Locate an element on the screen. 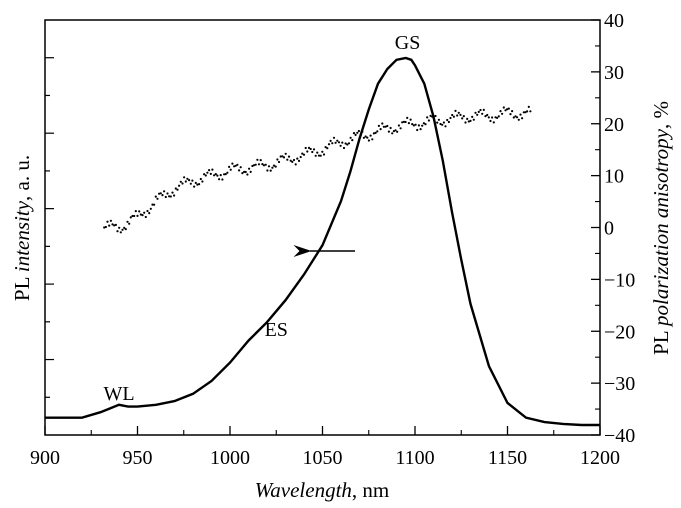 The image size is (681, 508). x-axis-label: Wavelength, nm is located at coordinates (322, 490).